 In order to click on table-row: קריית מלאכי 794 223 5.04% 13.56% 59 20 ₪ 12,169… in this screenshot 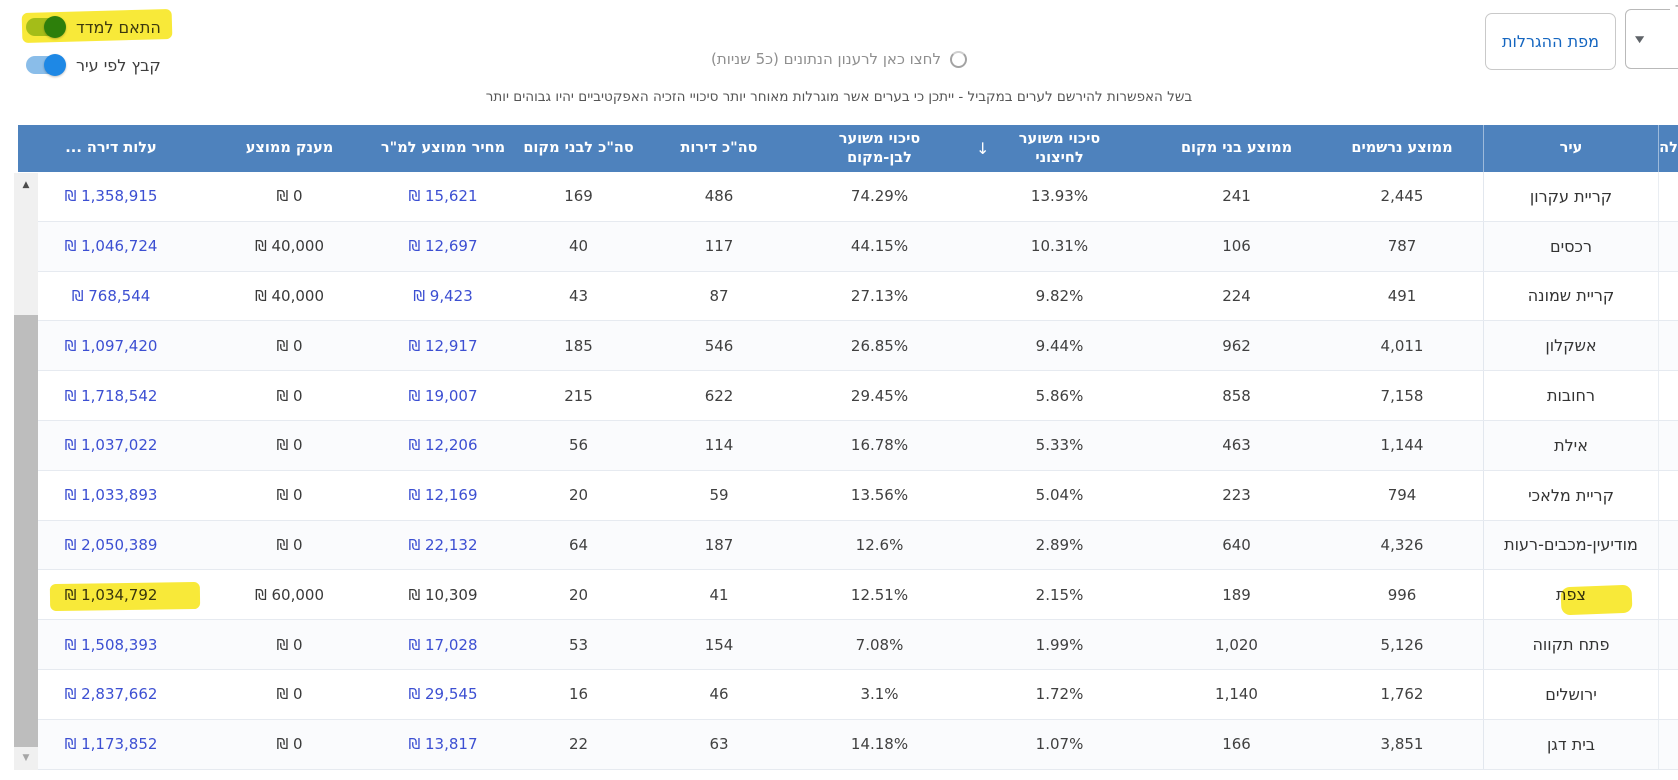, I will do `click(848, 495)`.